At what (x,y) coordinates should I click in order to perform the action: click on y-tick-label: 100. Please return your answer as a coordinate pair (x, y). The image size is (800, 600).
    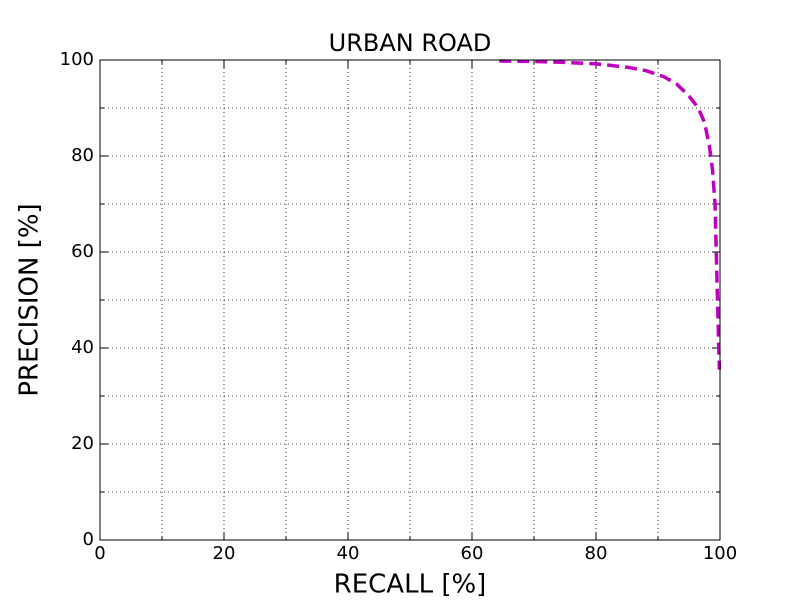
    Looking at the image, I should click on (77, 59).